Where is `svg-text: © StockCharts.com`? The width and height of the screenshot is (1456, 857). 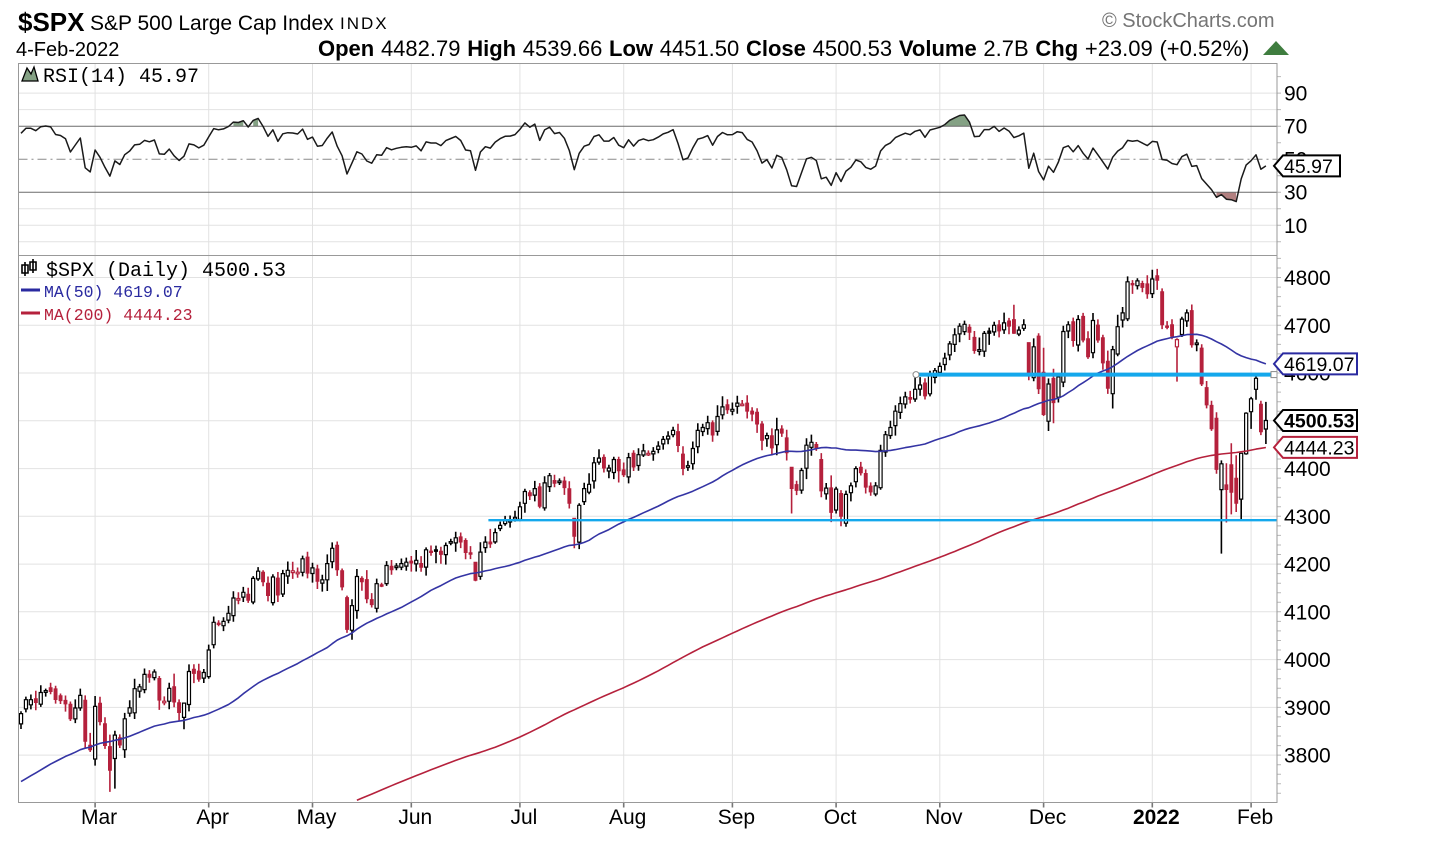 svg-text: © StockCharts.com is located at coordinates (1188, 21).